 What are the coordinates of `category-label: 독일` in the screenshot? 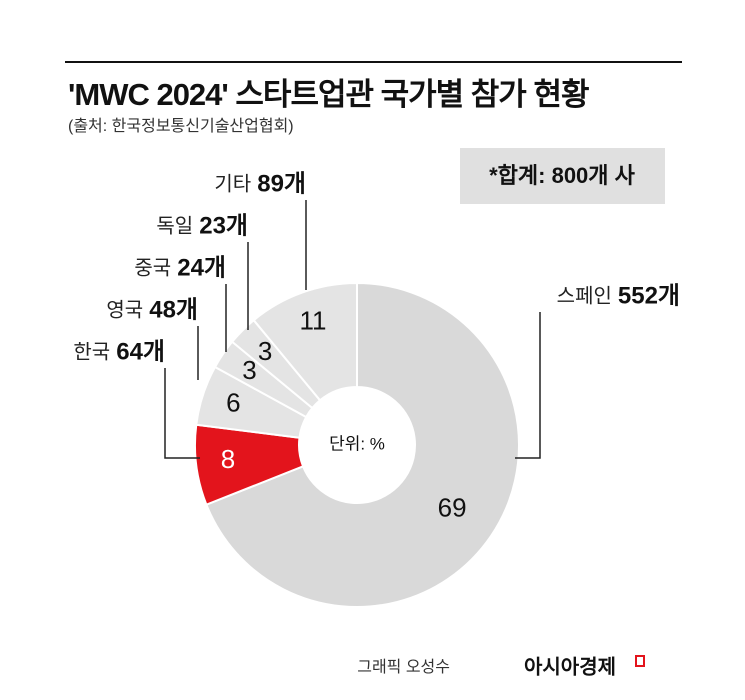 It's located at (174, 225).